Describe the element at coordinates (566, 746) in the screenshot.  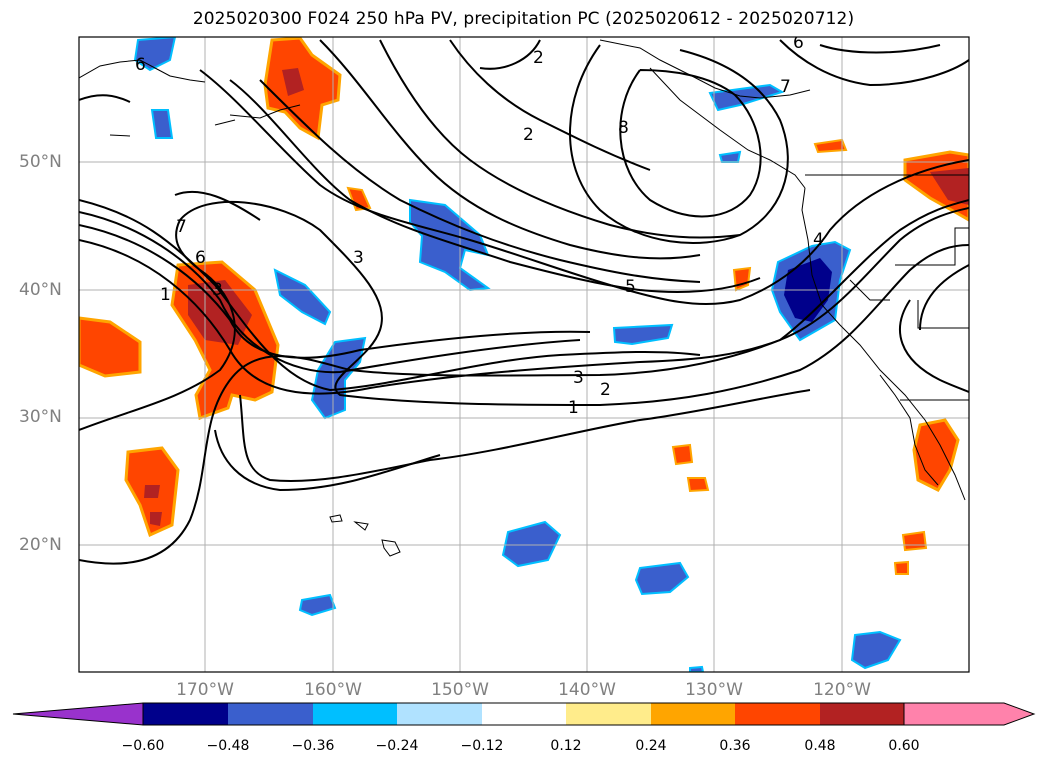
I see `colorbar-tick-label: 0.12` at that location.